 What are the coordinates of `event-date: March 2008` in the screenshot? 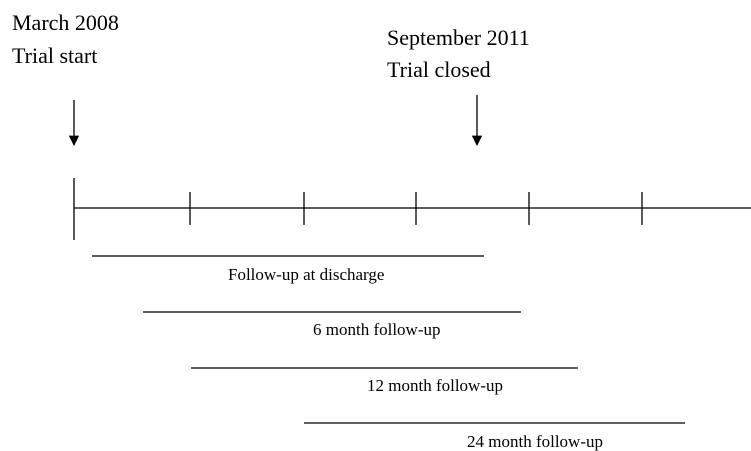 It's located at (65, 22).